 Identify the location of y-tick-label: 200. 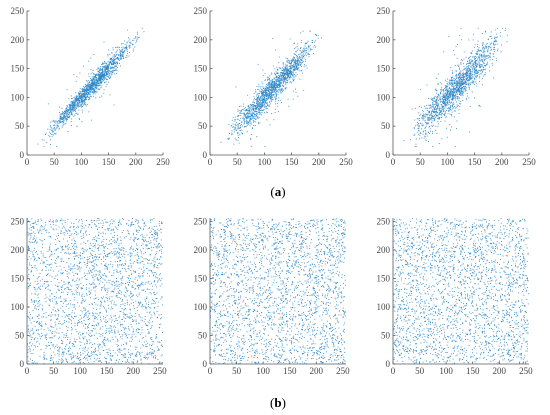
(18, 250).